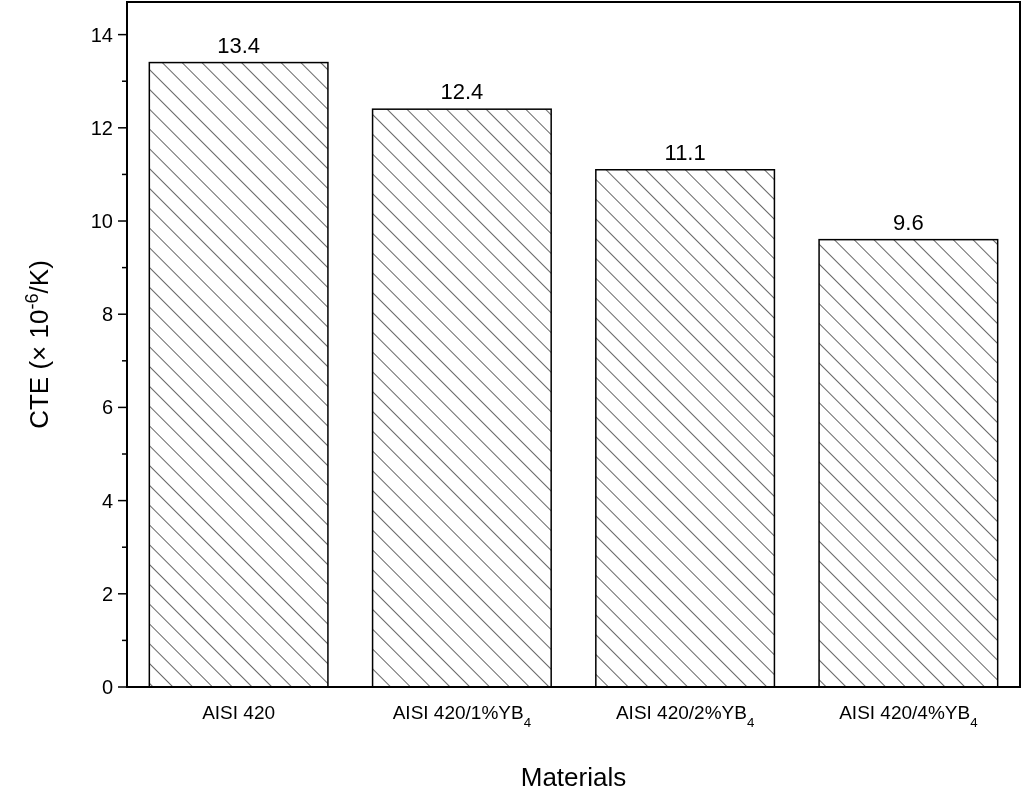 This screenshot has width=1026, height=798. Describe the element at coordinates (239, 45) in the screenshot. I see `data-label: 13.4` at that location.